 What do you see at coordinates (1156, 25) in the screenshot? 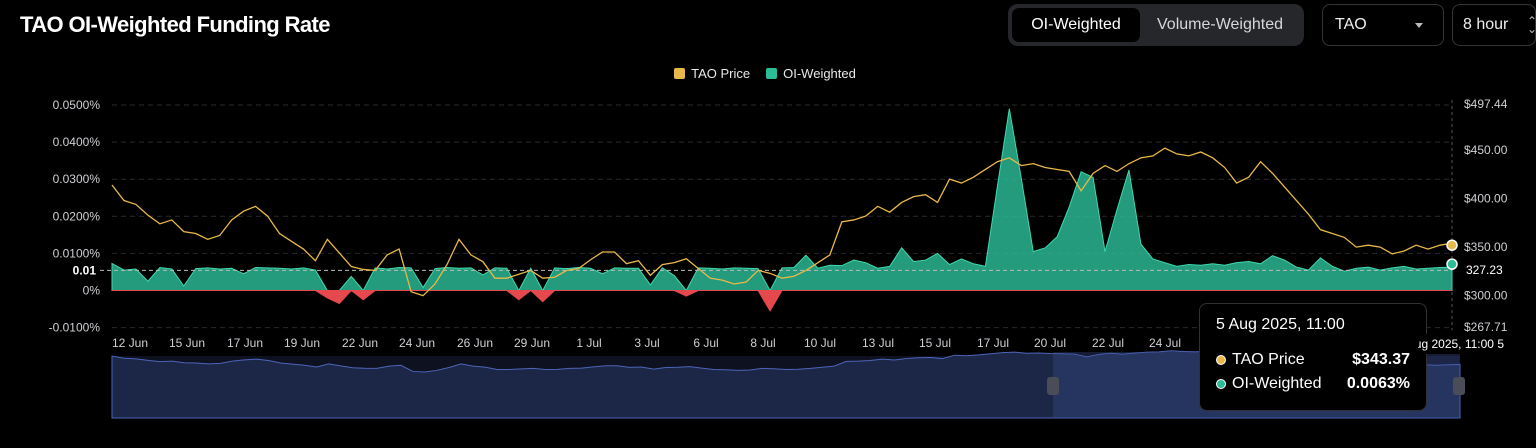
I see `weighting-toggle: OI-Weighted Volume-Weighted` at bounding box center [1156, 25].